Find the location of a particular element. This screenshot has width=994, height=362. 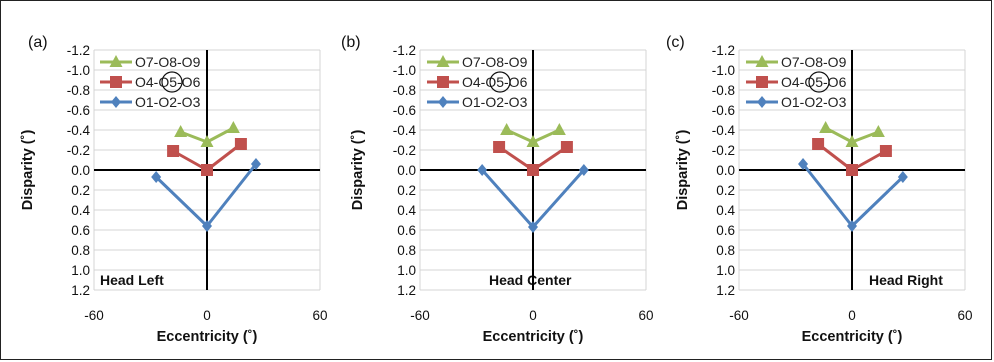

panel-a-legend-highlight-circle is located at coordinates (172, 82).